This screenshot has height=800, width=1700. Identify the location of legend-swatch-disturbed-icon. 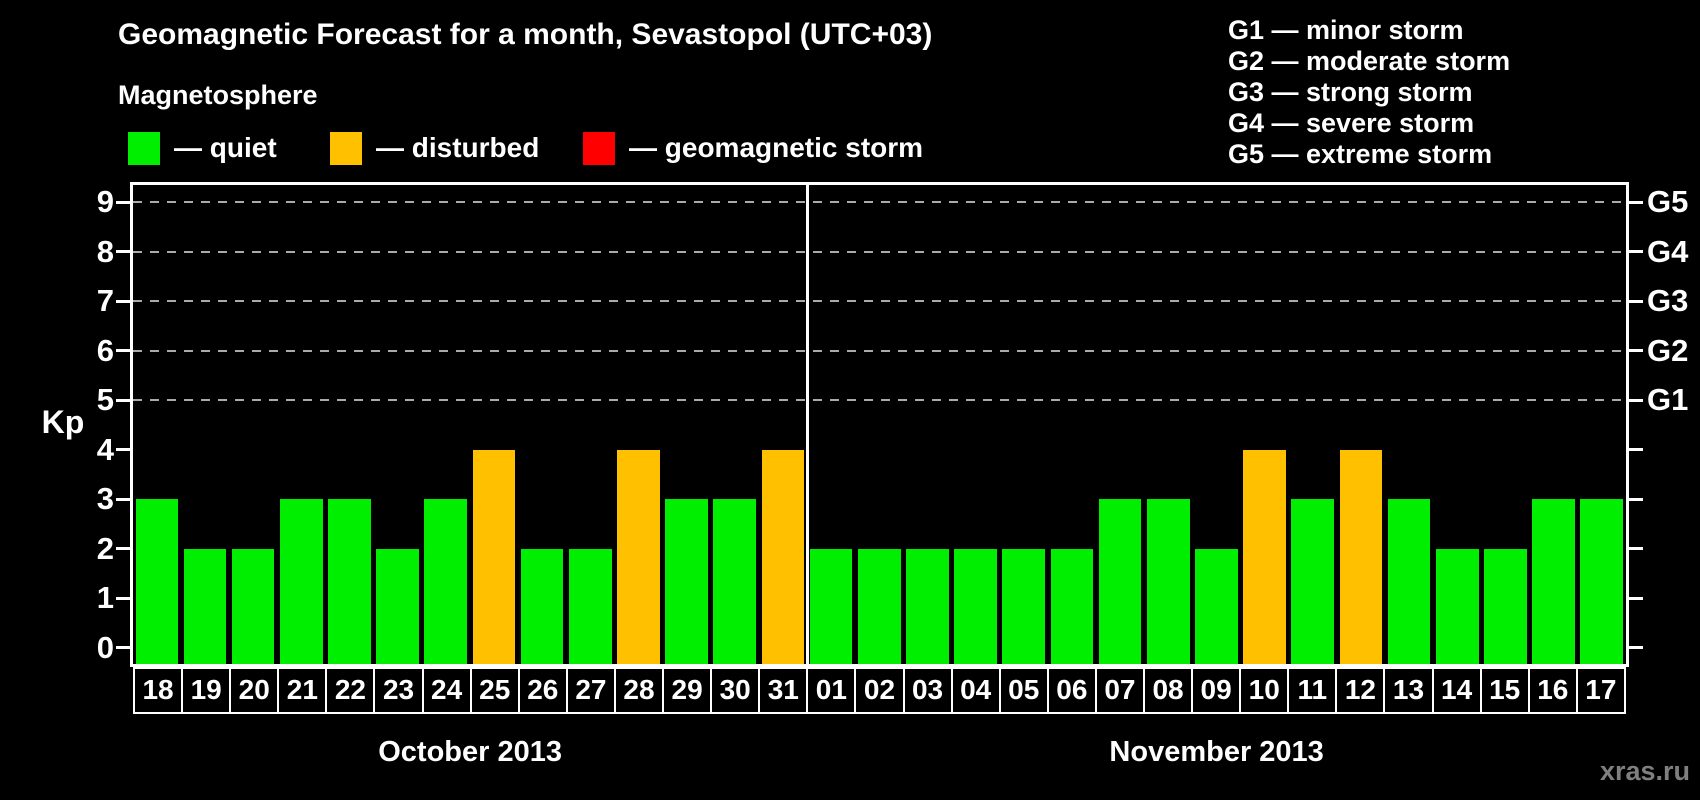
(346, 148).